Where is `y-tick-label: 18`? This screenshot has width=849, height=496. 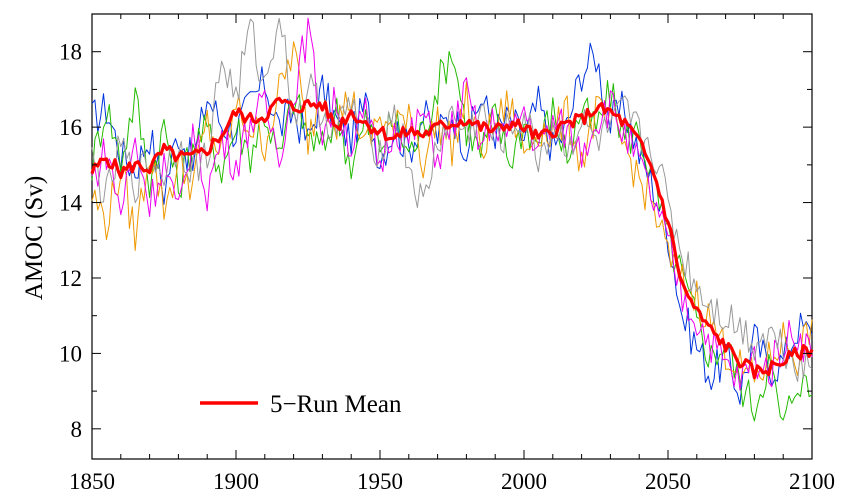
y-tick-label: 18 is located at coordinates (70, 52).